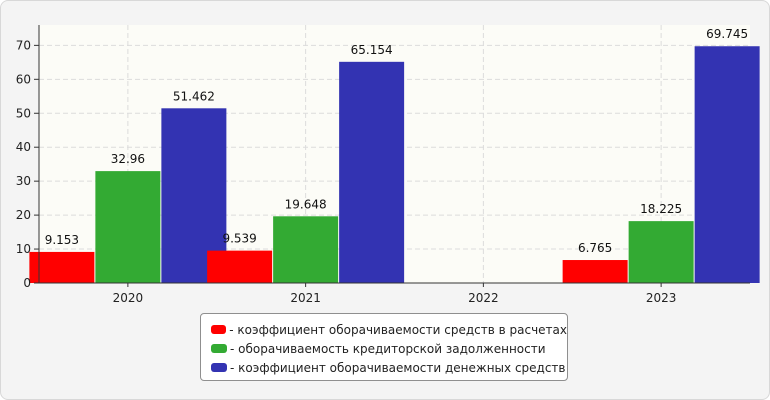 This screenshot has height=400, width=770. What do you see at coordinates (23, 181) in the screenshot?
I see `y-tick-label: 30` at bounding box center [23, 181].